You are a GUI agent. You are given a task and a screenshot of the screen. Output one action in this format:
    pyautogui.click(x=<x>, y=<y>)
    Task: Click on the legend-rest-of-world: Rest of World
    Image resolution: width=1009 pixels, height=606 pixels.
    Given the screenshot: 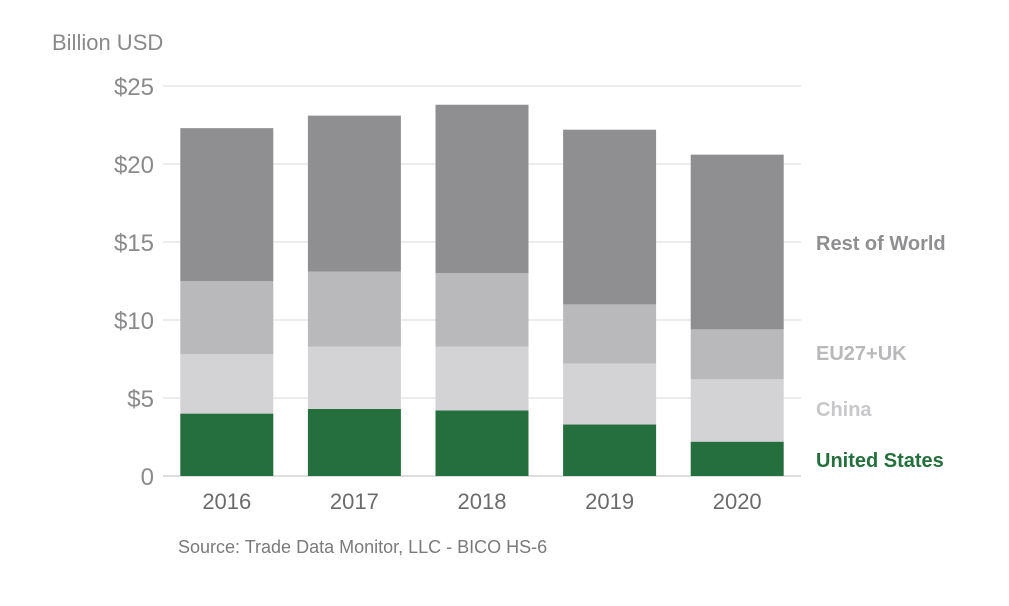 What is the action you would take?
    pyautogui.click(x=881, y=244)
    